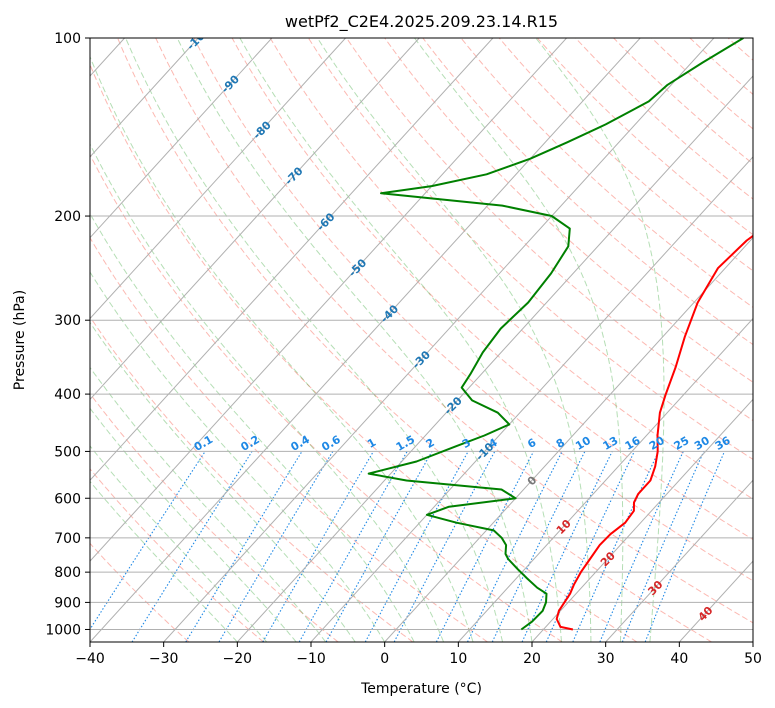 This screenshot has height=708, width=775. Describe the element at coordinates (311, 659) in the screenshot. I see `x-tick-label: −10` at that location.